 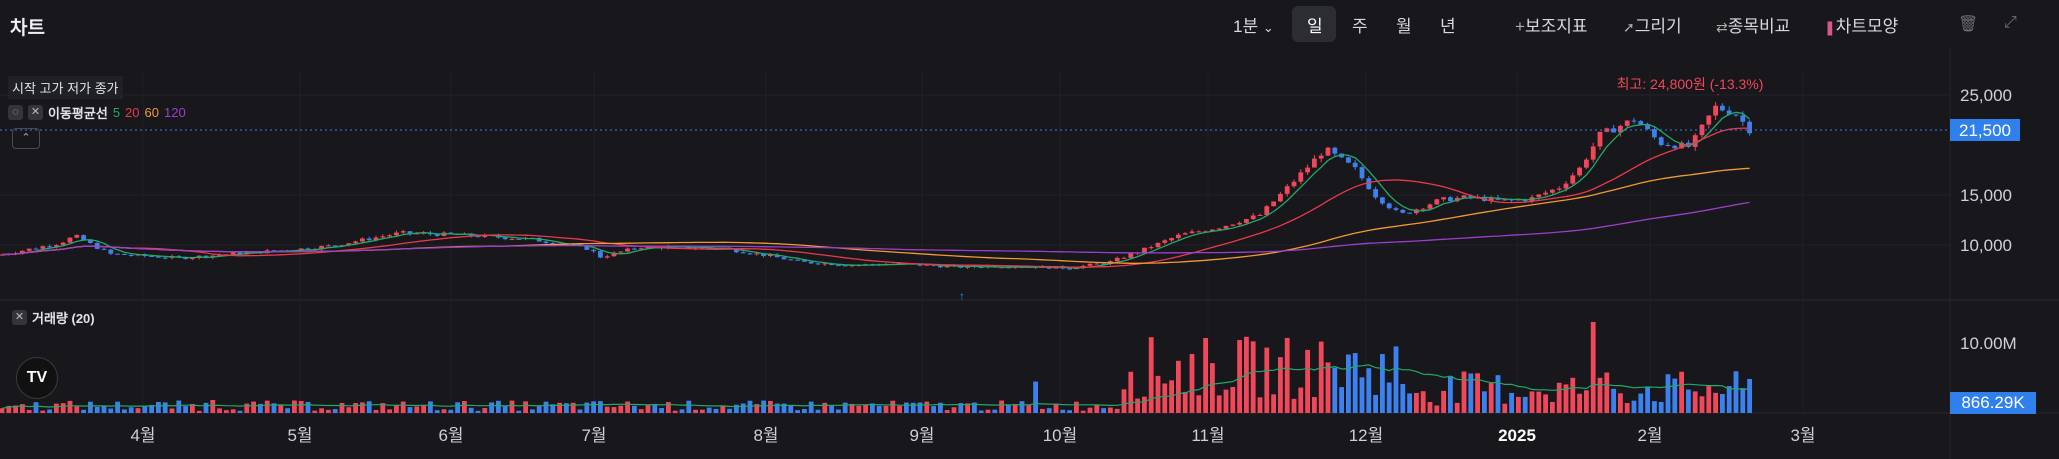 What do you see at coordinates (2010, 22) in the screenshot?
I see `expand-icon: ⤢` at bounding box center [2010, 22].